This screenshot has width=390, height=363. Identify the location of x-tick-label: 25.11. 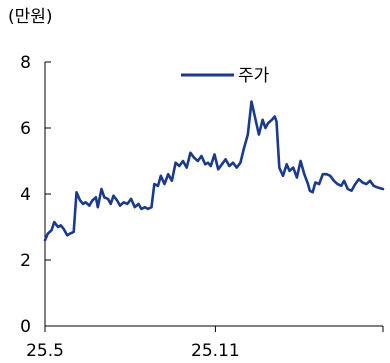
(215, 351).